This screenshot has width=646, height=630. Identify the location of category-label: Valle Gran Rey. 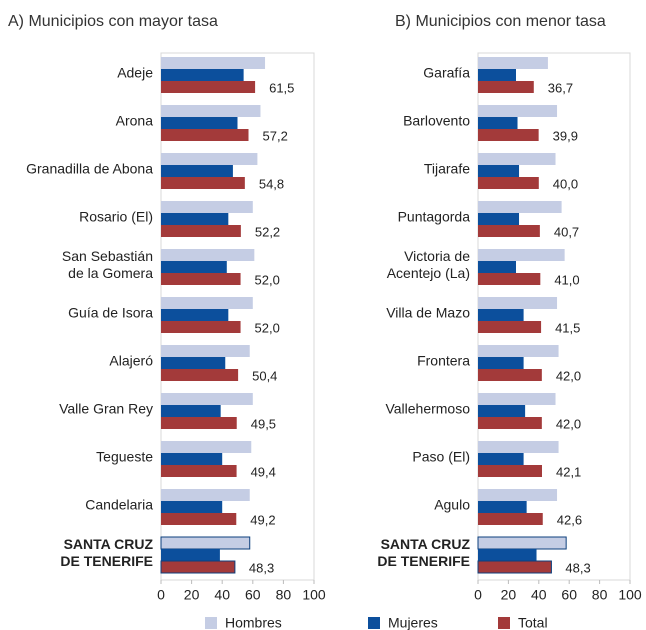
(106, 408).